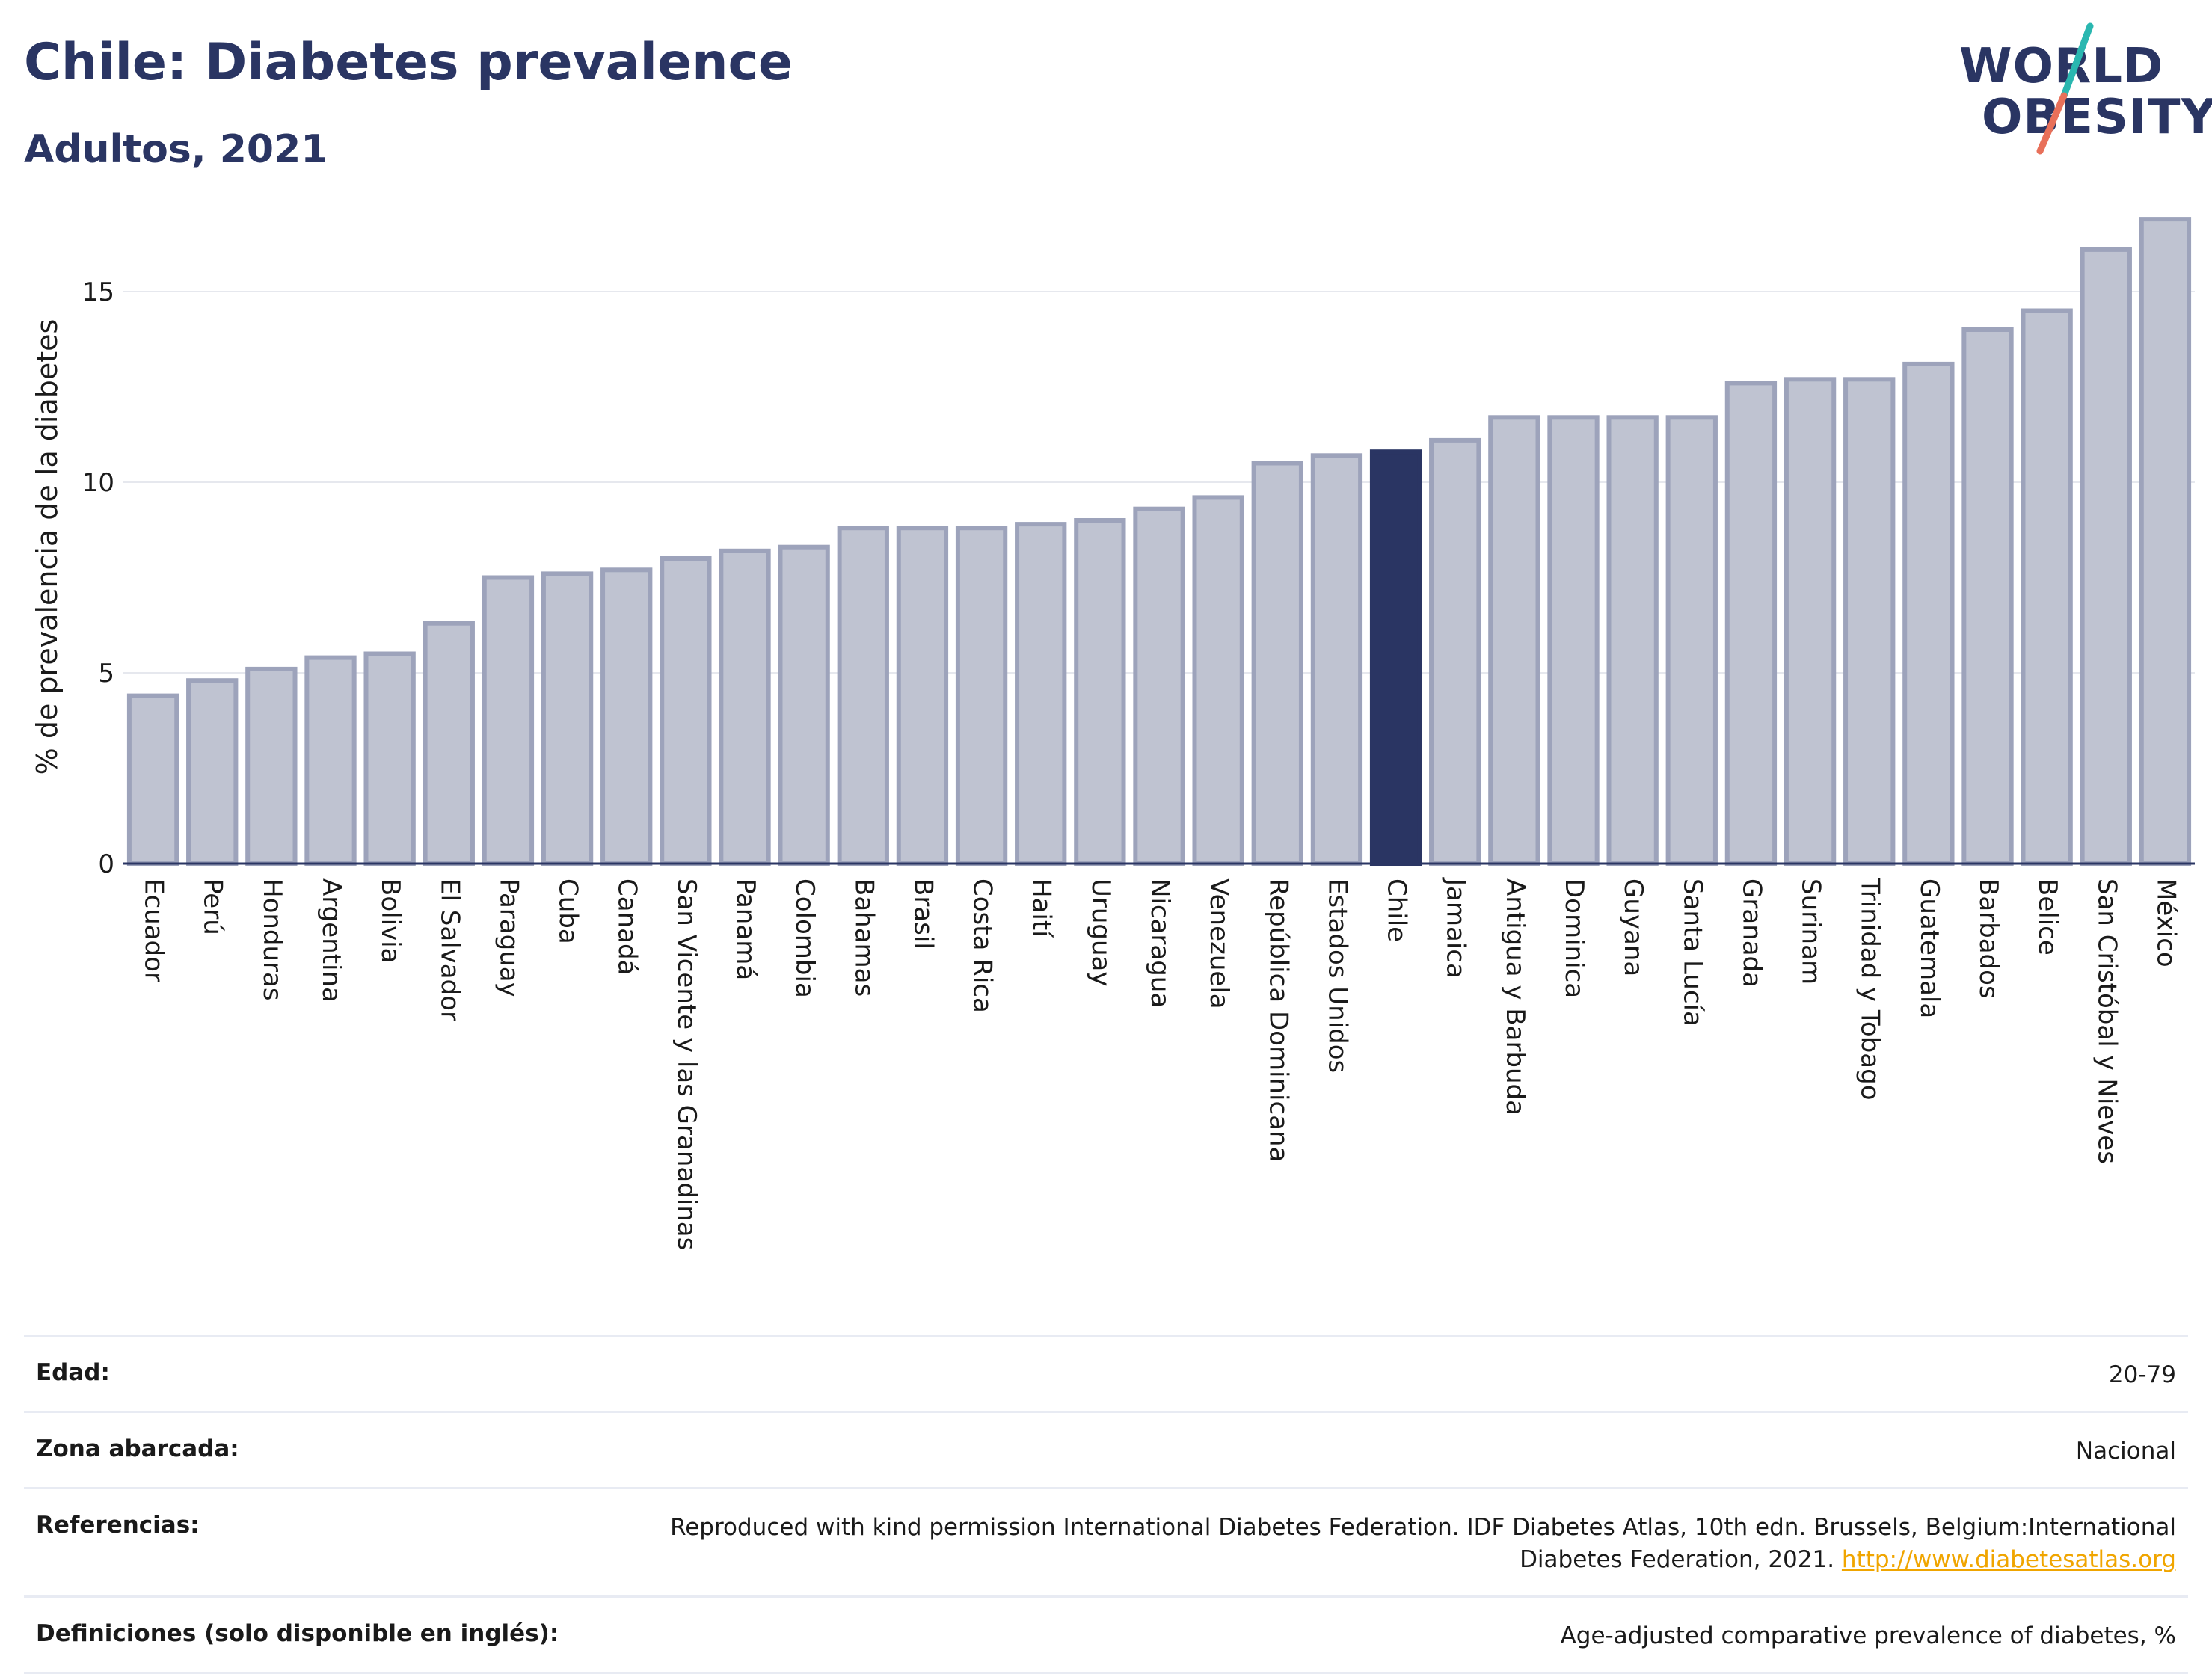 The height and width of the screenshot is (1674, 2212). Describe the element at coordinates (1515, 997) in the screenshot. I see `x-tick-label: Antigua y Barbuda` at that location.